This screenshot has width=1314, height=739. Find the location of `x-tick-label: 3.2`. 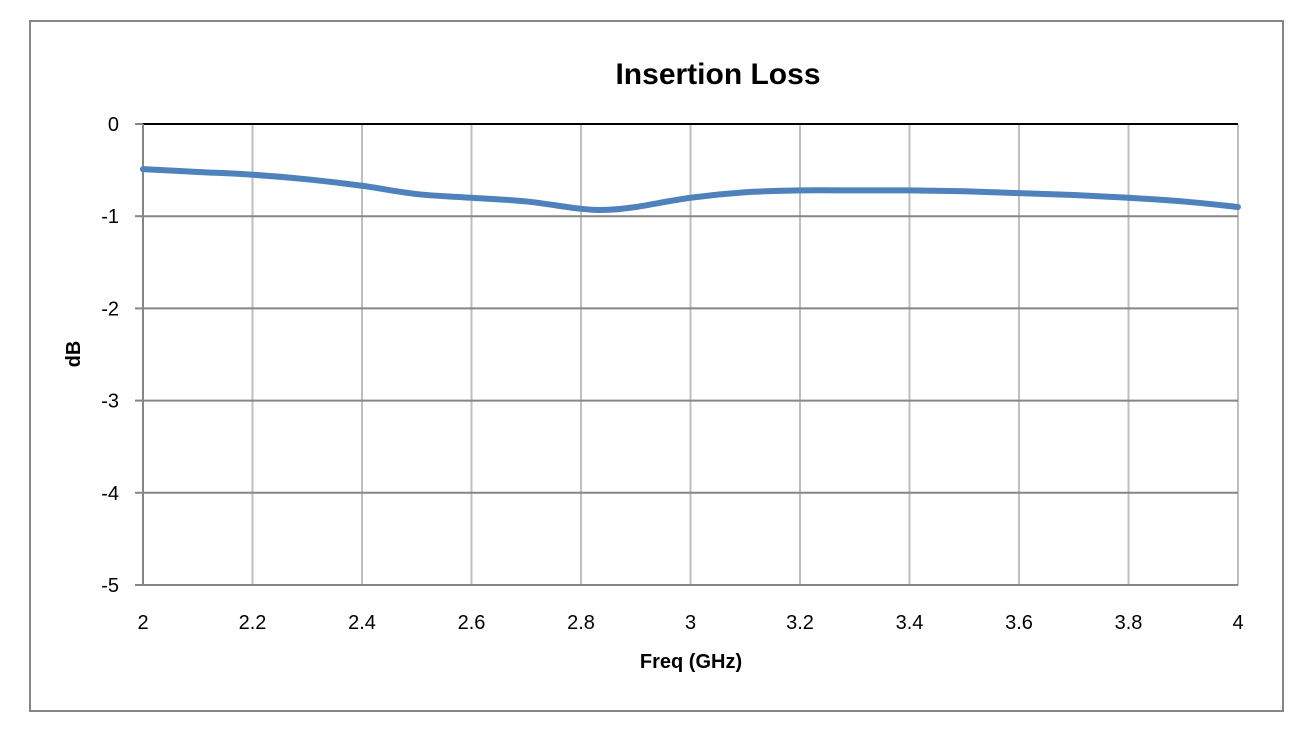

x-tick-label: 3.2 is located at coordinates (800, 623).